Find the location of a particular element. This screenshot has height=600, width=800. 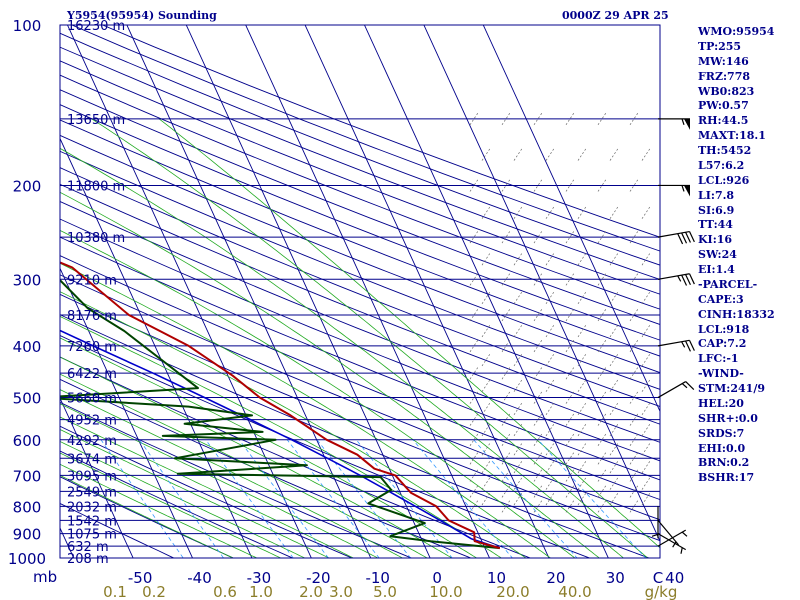

index-line: LFC:-1 is located at coordinates (718, 359).